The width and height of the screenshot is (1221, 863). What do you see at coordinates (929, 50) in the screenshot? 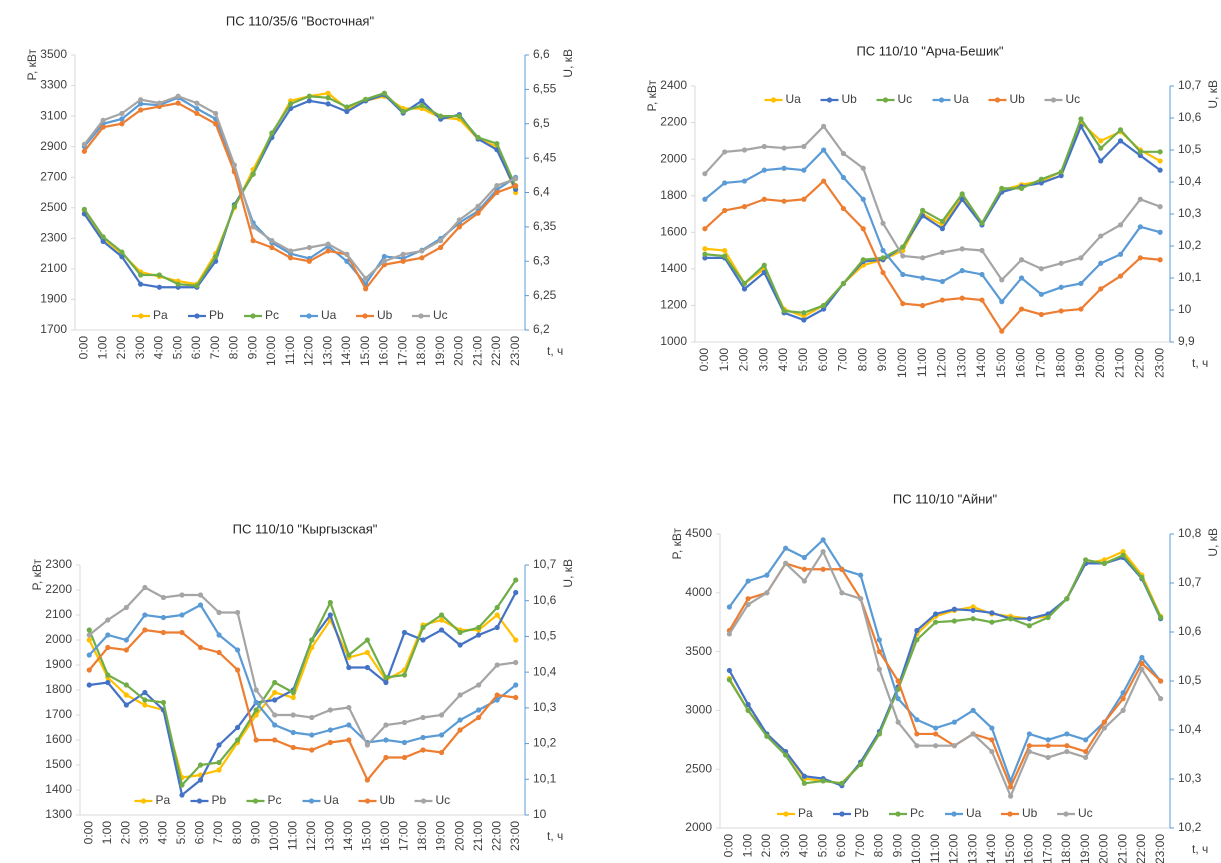
I see `chart-title: ПС 110/10 "Арча-Бешик"` at bounding box center [929, 50].